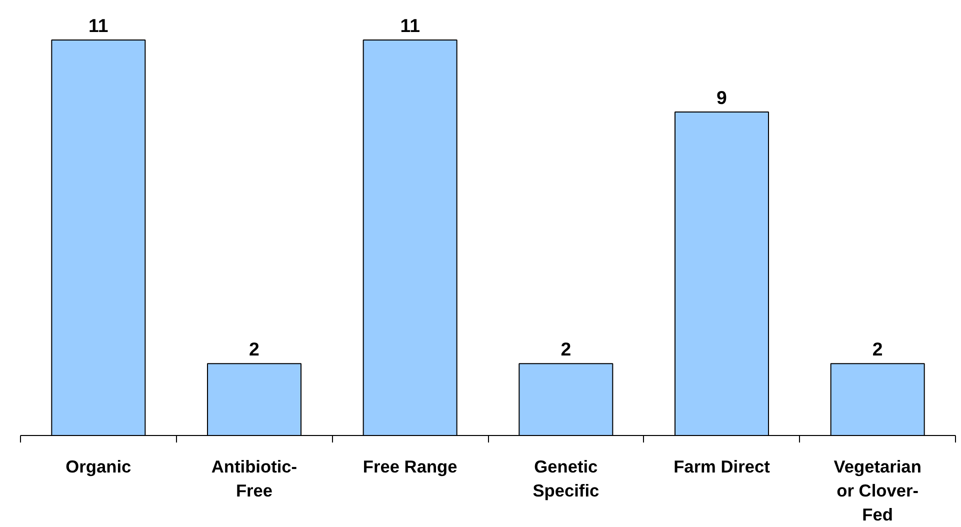  I want to click on x-tick-label: Antibiotic- Free, so click(254, 478).